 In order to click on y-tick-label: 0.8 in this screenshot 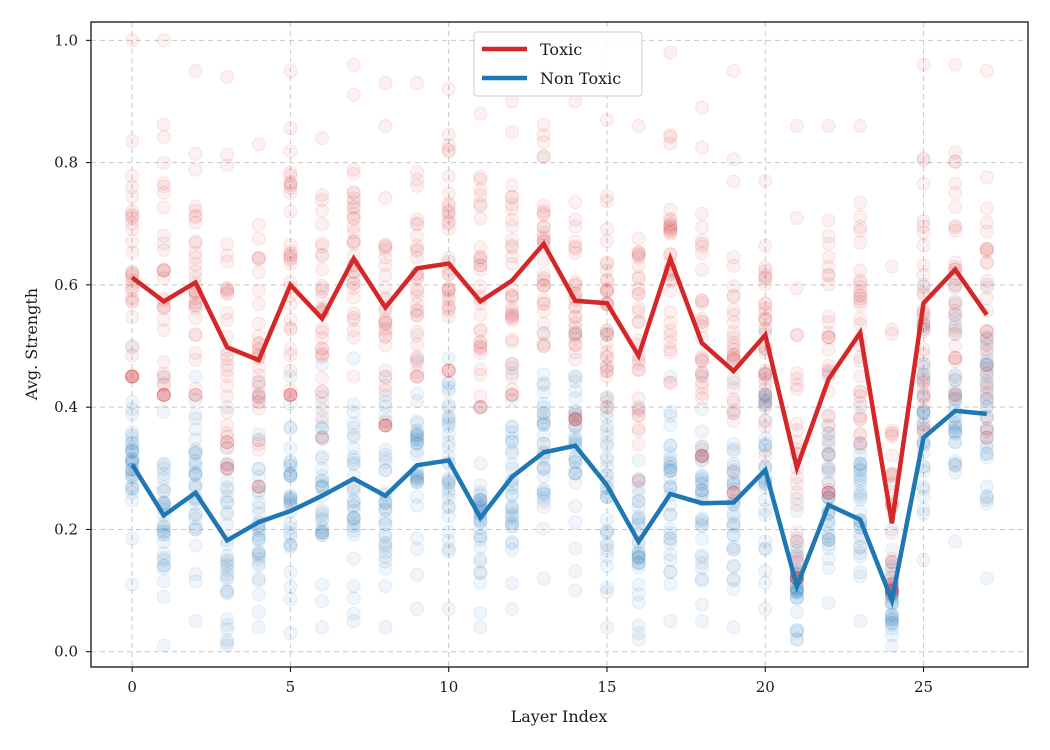, I will do `click(66, 163)`.